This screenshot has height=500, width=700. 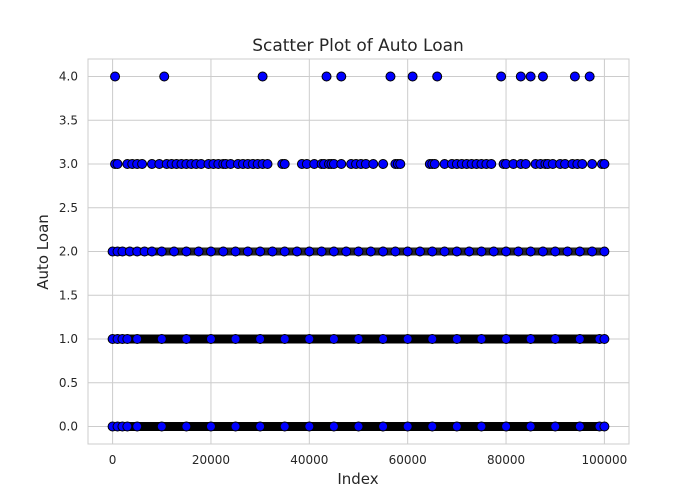 I want to click on y-tick-label: 2.5, so click(x=68, y=208).